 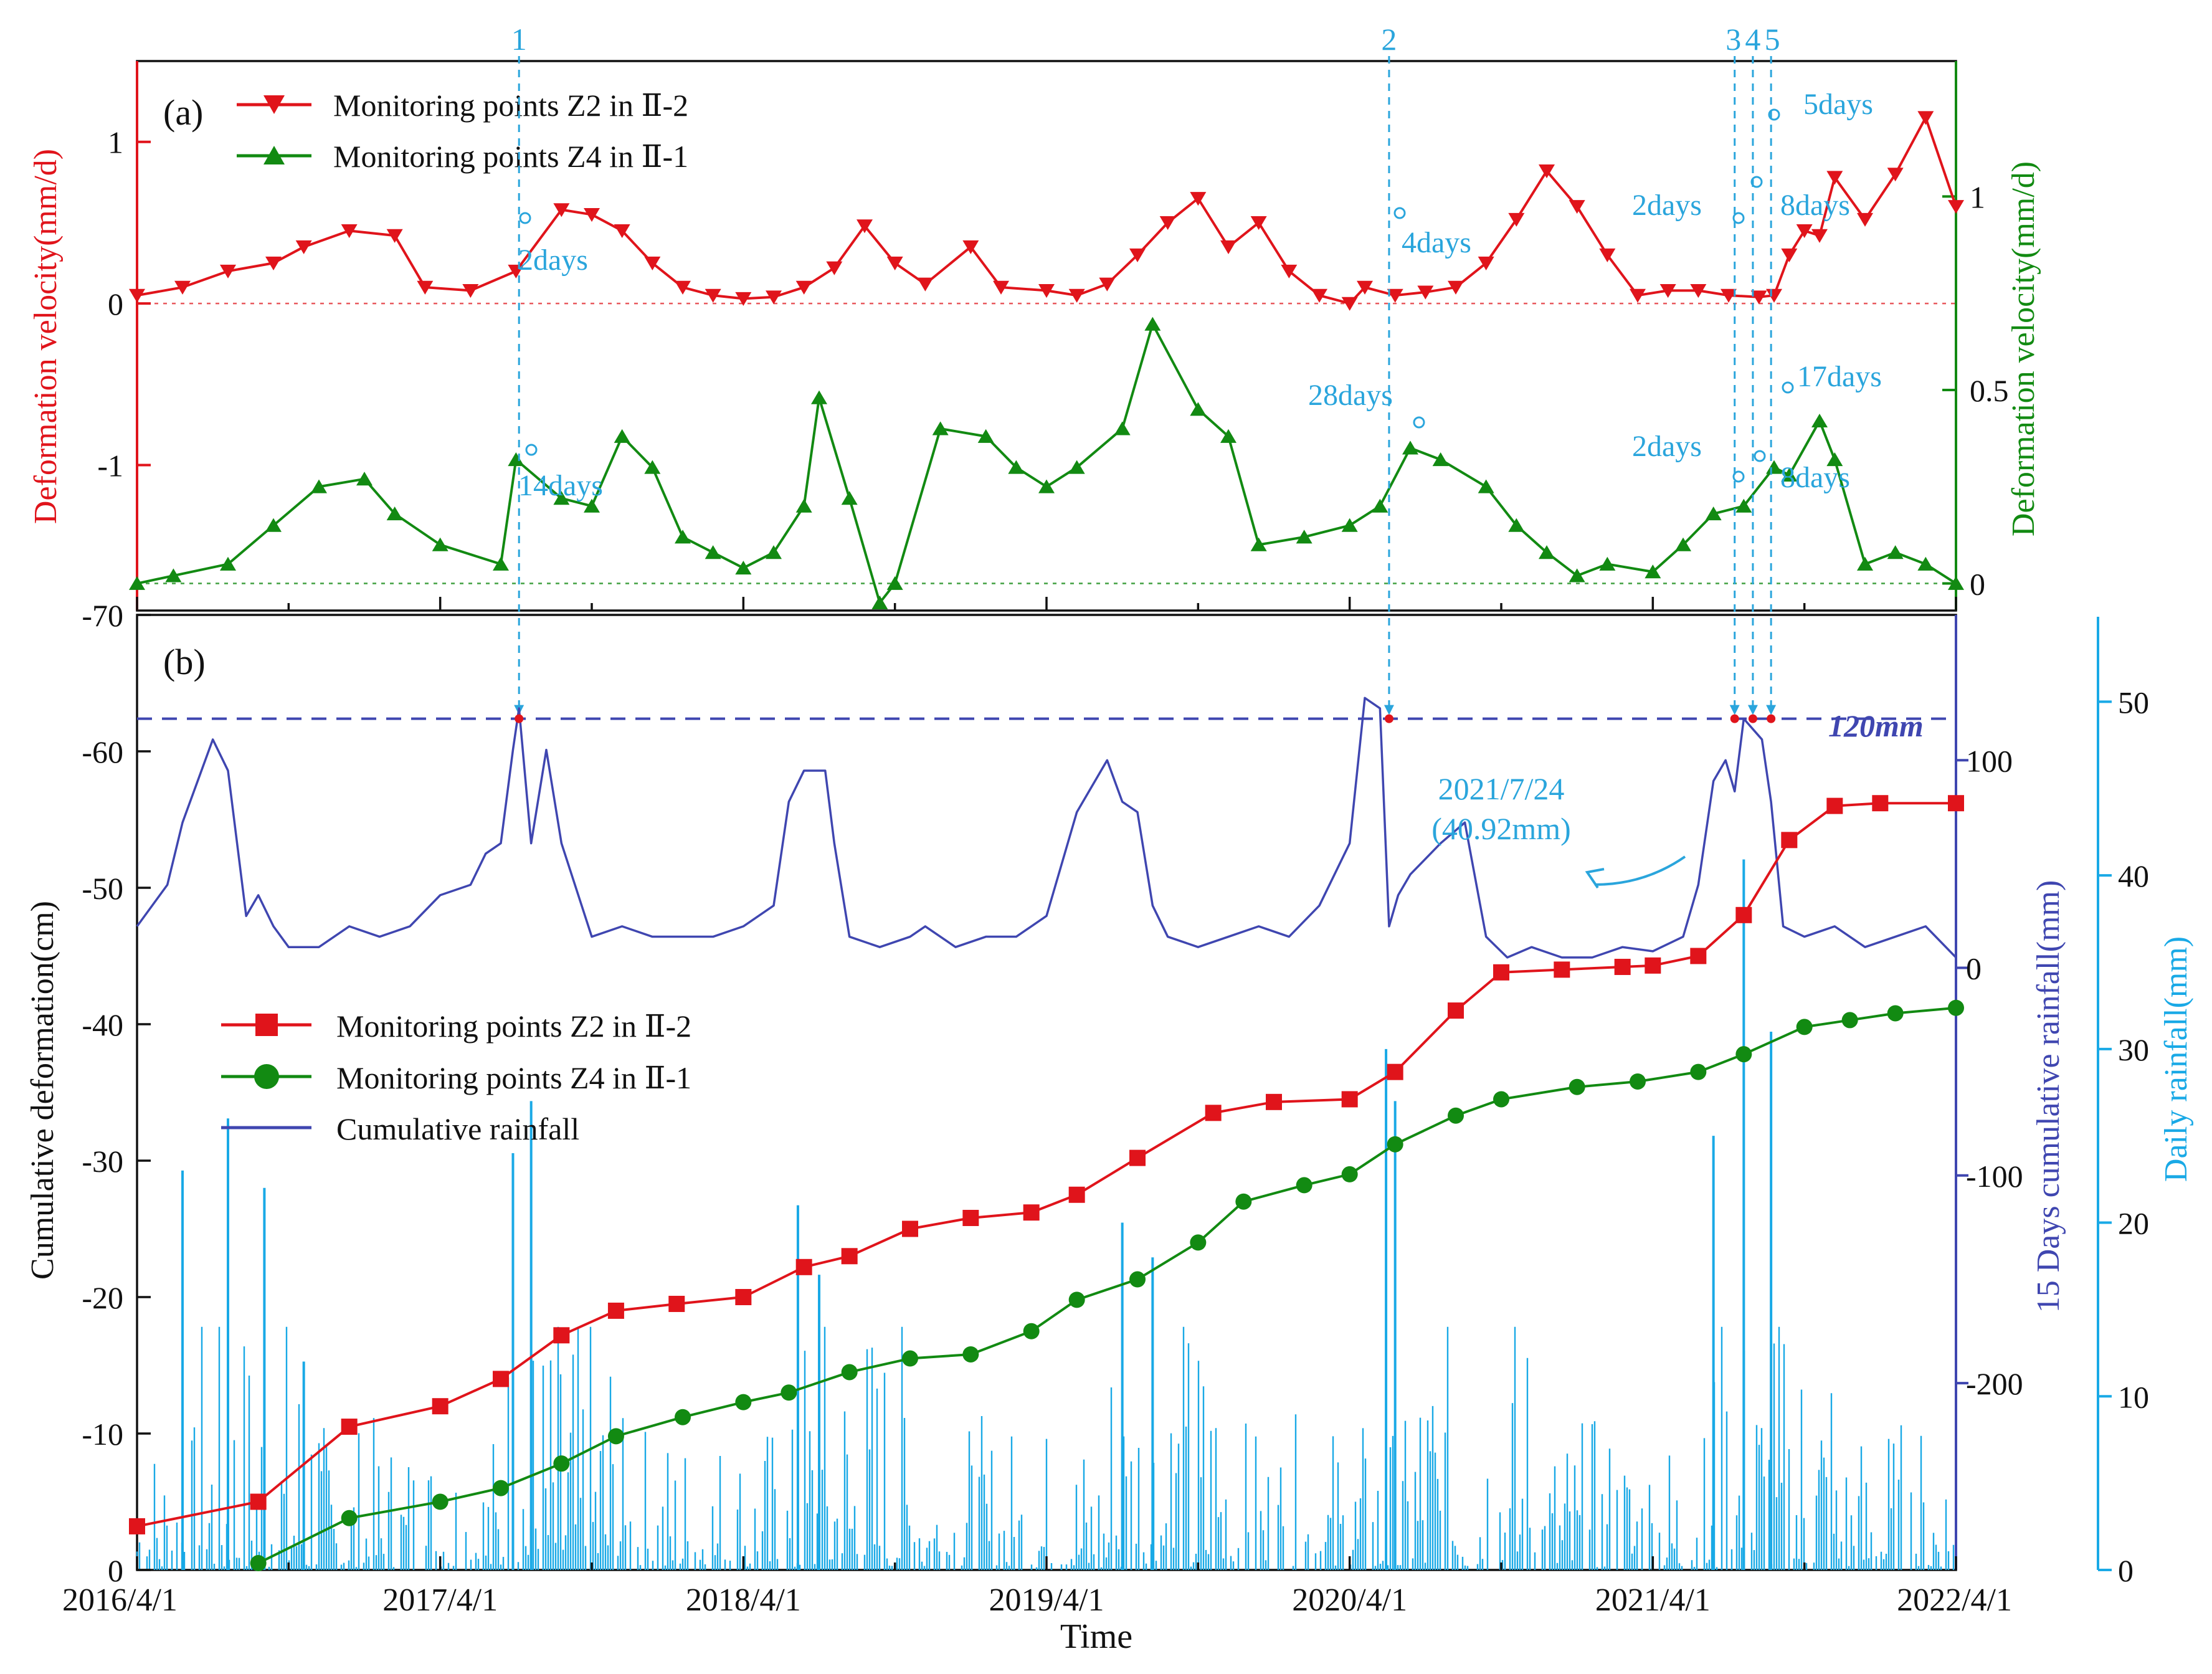 I want to click on a-left-tick-label: 1, so click(x=115, y=142).